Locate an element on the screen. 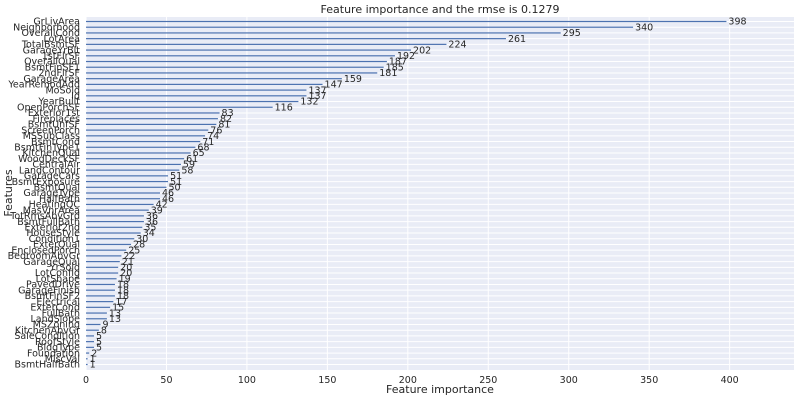 Image resolution: width=800 pixels, height=404 pixels. data-label: 42 is located at coordinates (162, 205).